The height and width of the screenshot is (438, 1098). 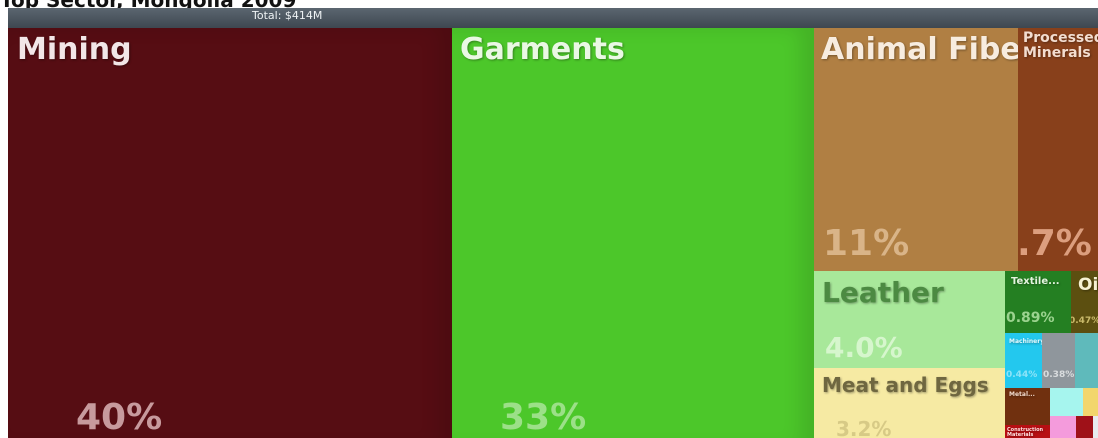 What do you see at coordinates (1059, 375) in the screenshot?
I see `tile-share: 0.38%` at bounding box center [1059, 375].